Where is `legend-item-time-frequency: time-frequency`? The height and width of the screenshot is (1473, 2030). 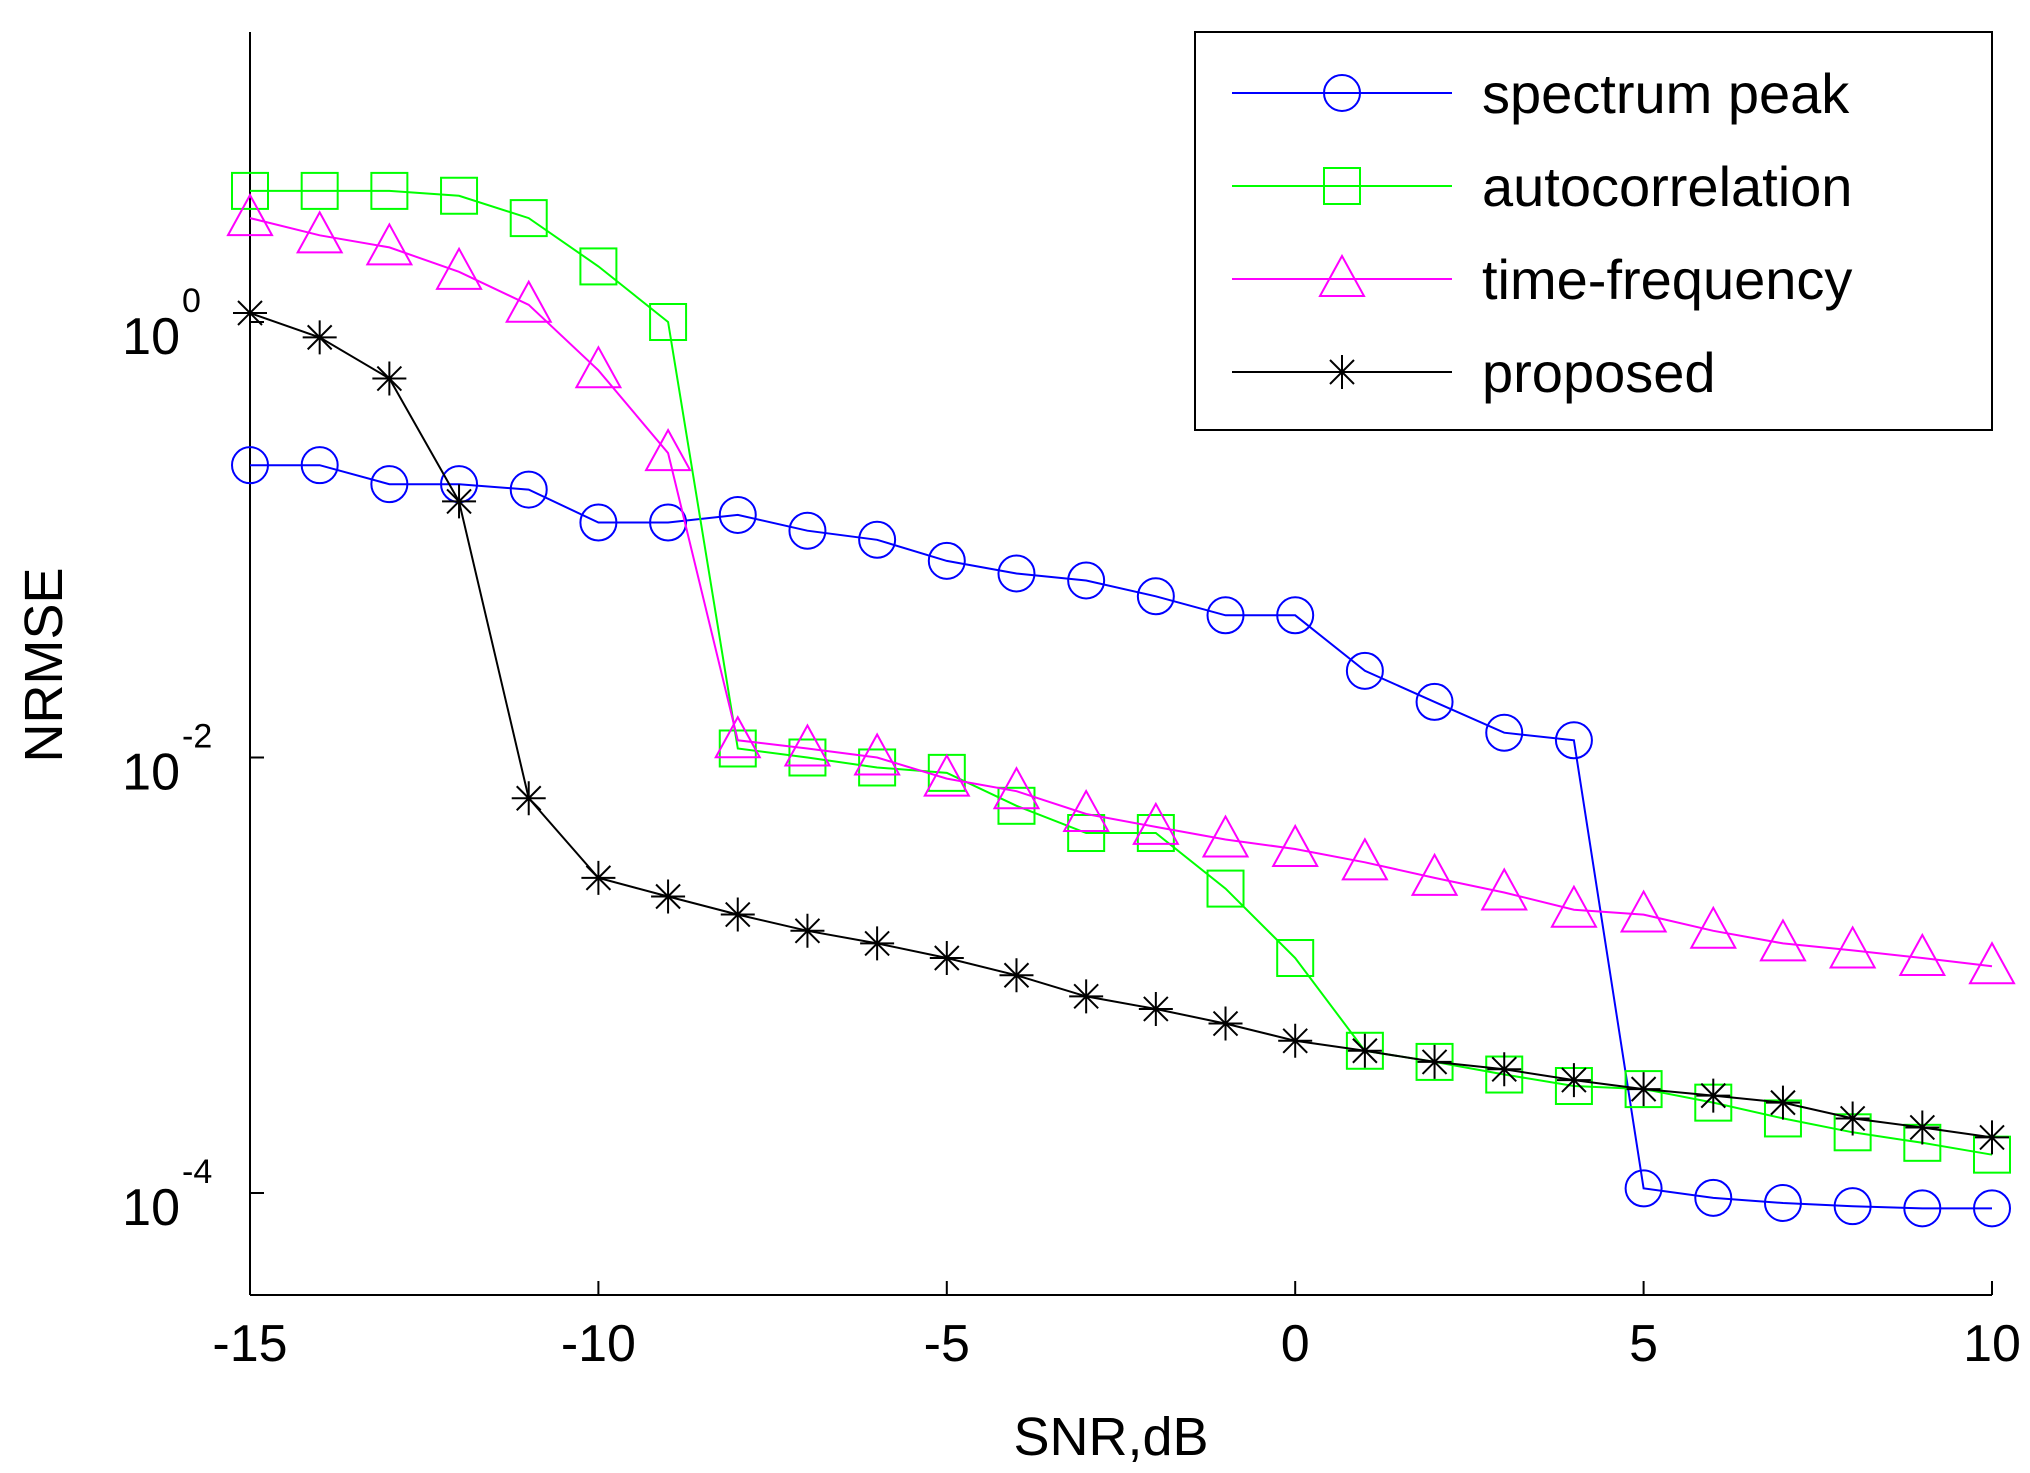
legend-item-time-frequency: time-frequency is located at coordinates (1542, 279).